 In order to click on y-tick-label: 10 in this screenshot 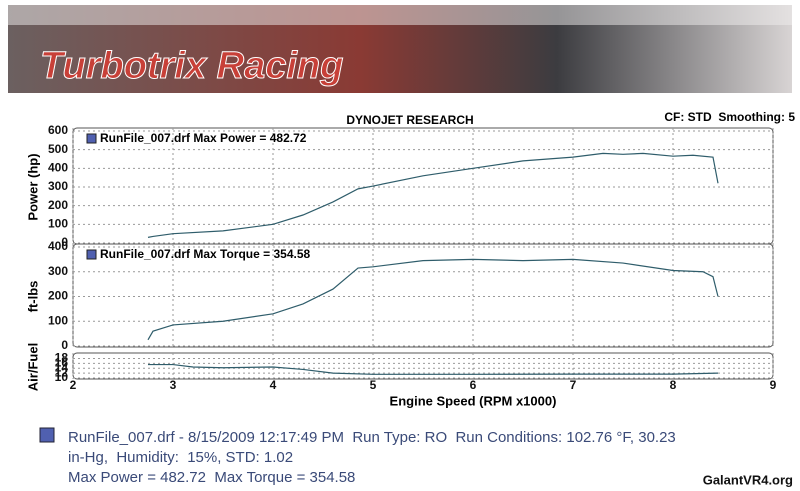, I will do `click(62, 377)`.